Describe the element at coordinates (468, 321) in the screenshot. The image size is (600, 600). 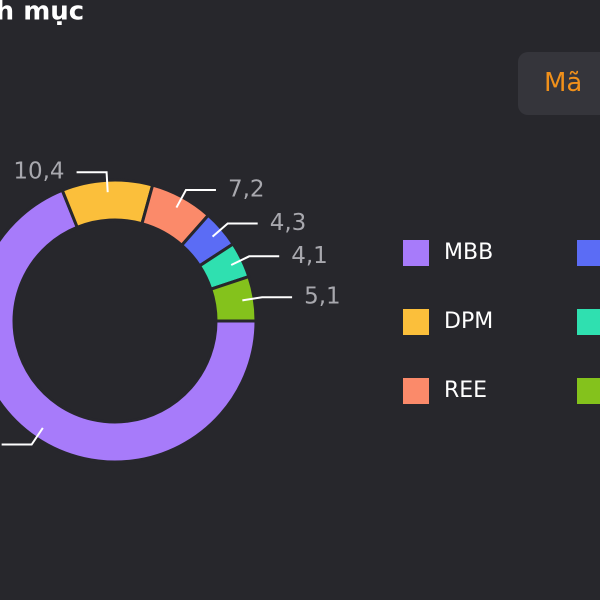
I see `legend-label: DPM` at that location.